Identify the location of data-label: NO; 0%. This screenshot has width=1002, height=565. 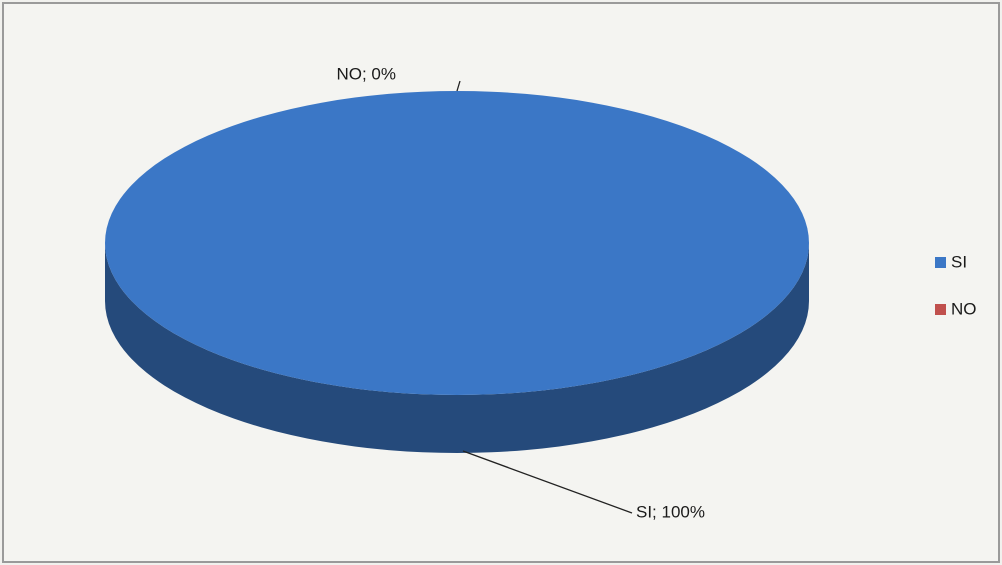
(366, 73).